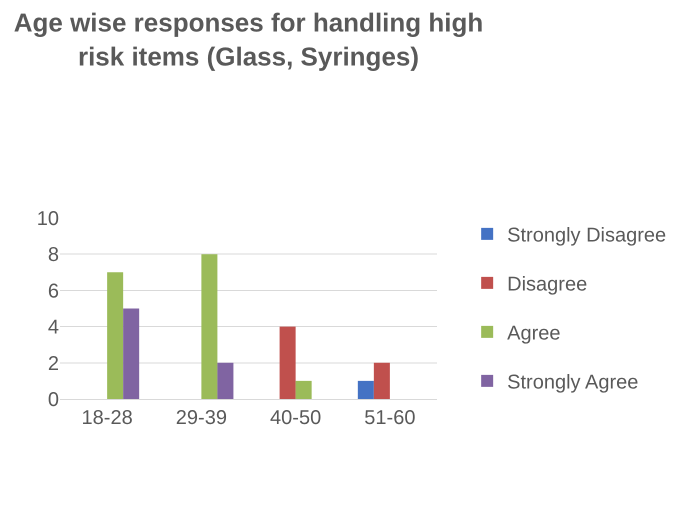  Describe the element at coordinates (107, 418) in the screenshot. I see `x-tick-label: 18-28` at that location.